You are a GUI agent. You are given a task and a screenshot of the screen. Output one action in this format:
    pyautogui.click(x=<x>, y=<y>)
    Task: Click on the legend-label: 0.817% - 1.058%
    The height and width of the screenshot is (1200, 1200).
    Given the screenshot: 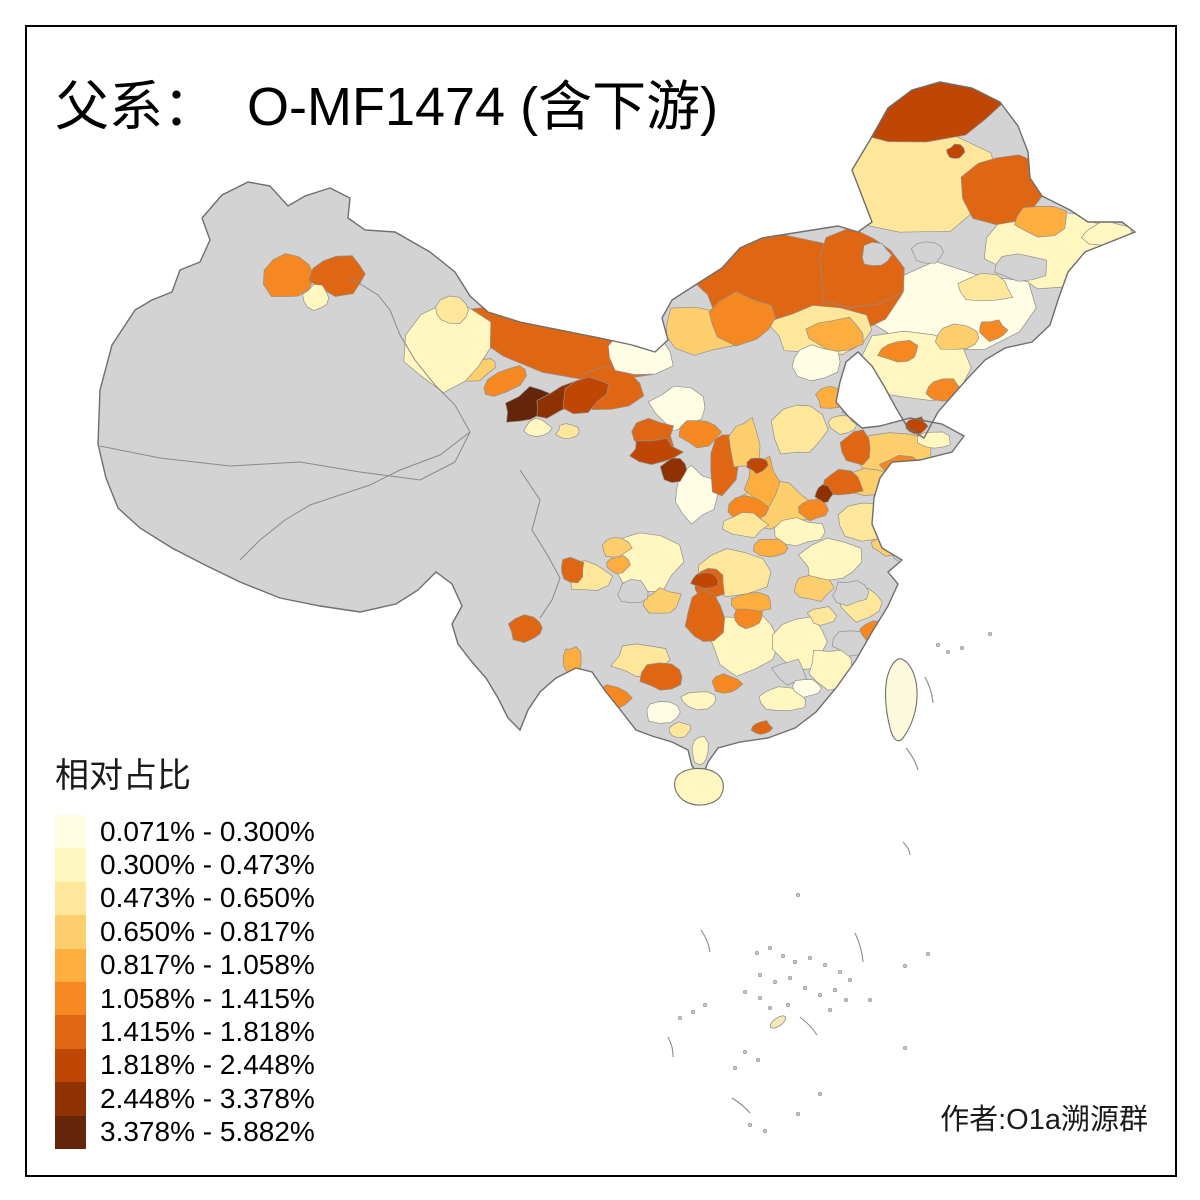 What is the action you would take?
    pyautogui.click(x=207, y=965)
    